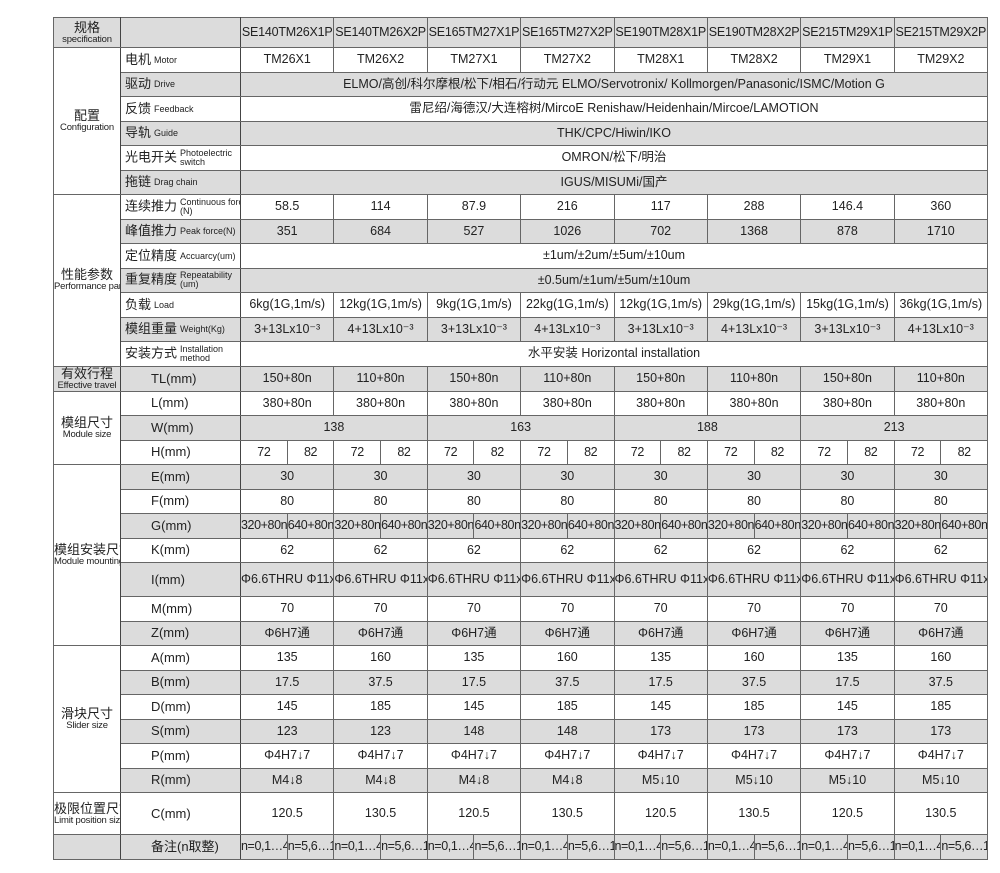 The image size is (1000, 873). Describe the element at coordinates (521, 256) in the screenshot. I see `spec-row: 定位精度 Accuarcy(um) ±1um/±2um/±5um/±10um` at that location.